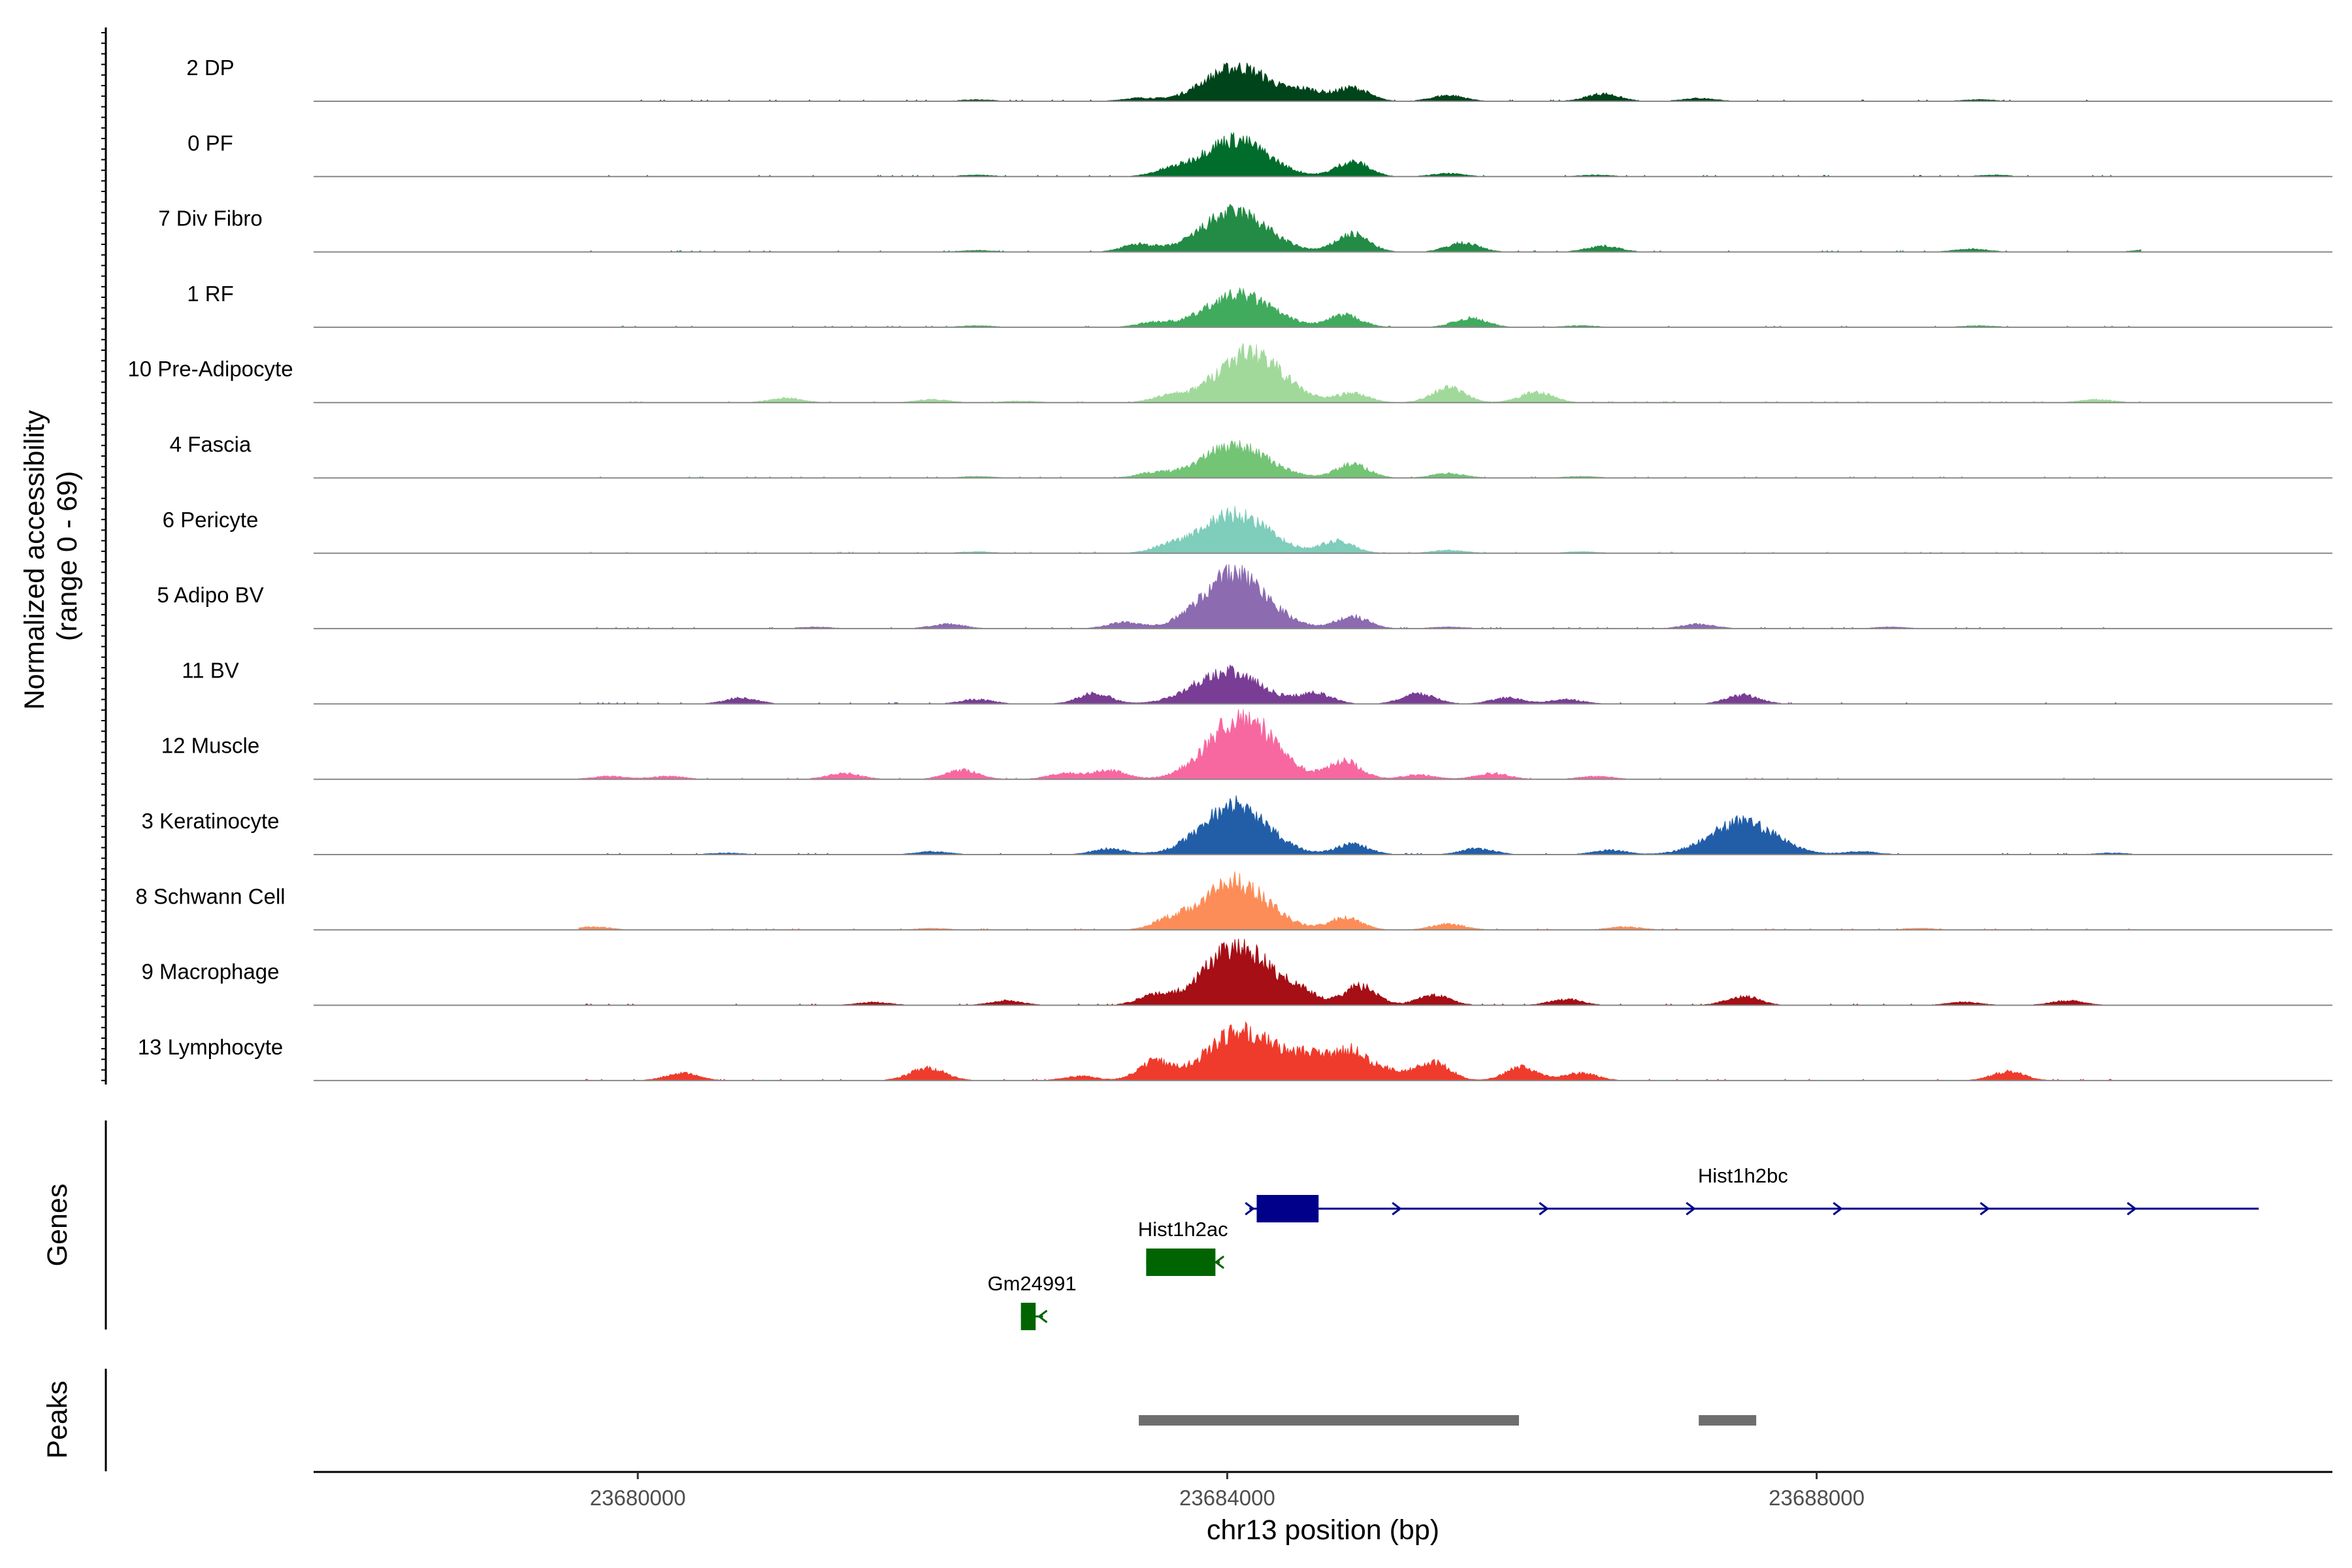 Image resolution: width=2352 pixels, height=1568 pixels. Describe the element at coordinates (210, 218) in the screenshot. I see `track-label: 7 Div Fibro` at that location.